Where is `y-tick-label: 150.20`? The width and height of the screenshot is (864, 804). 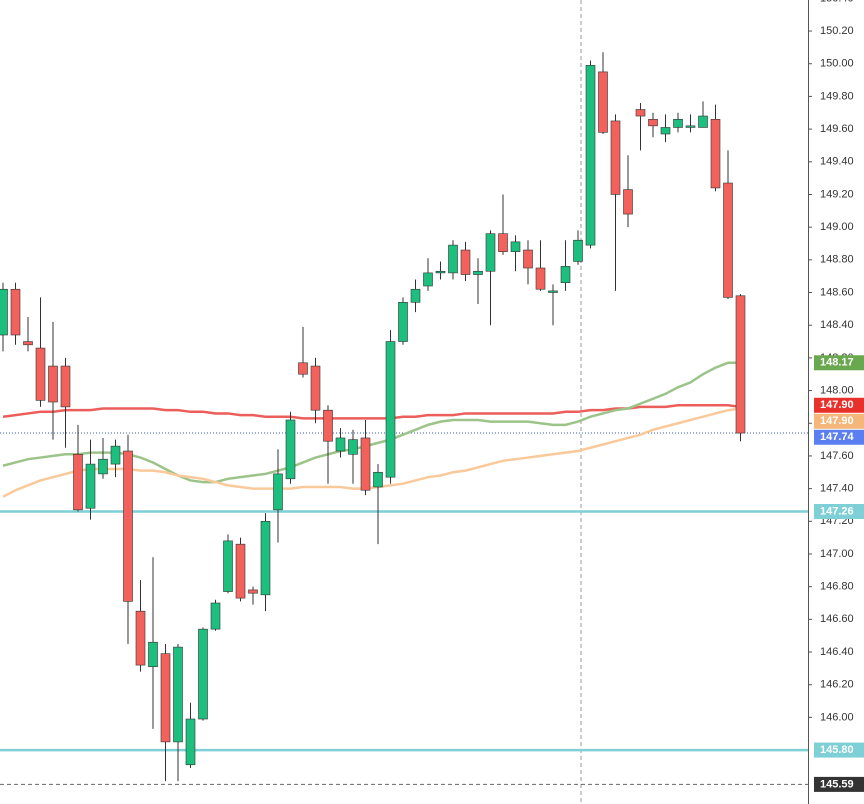
y-tick-label: 150.20 is located at coordinates (837, 31).